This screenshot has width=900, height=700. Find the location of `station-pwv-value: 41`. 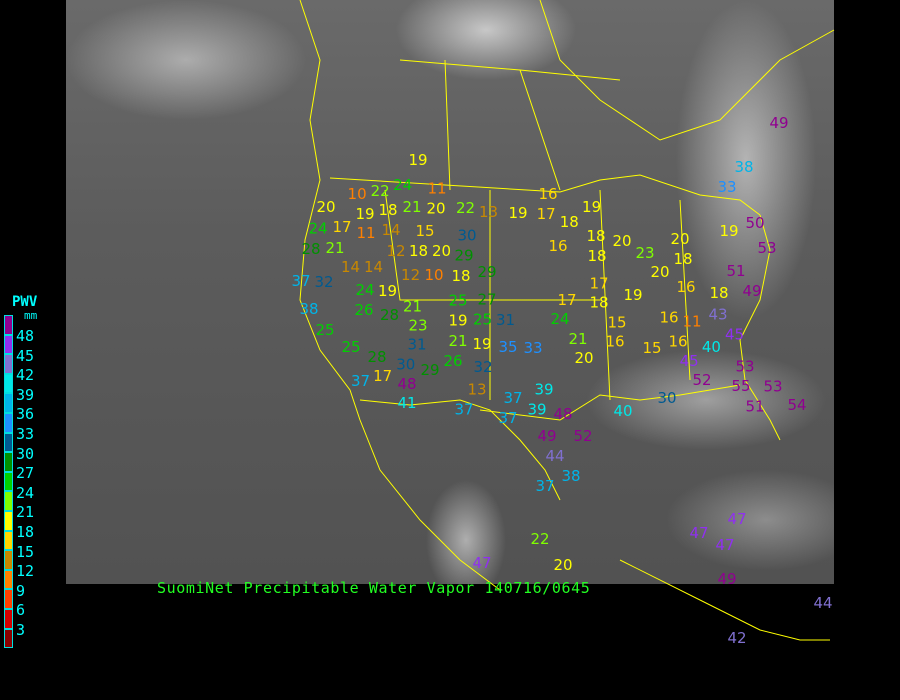

station-pwv-value: 41 is located at coordinates (406, 403).